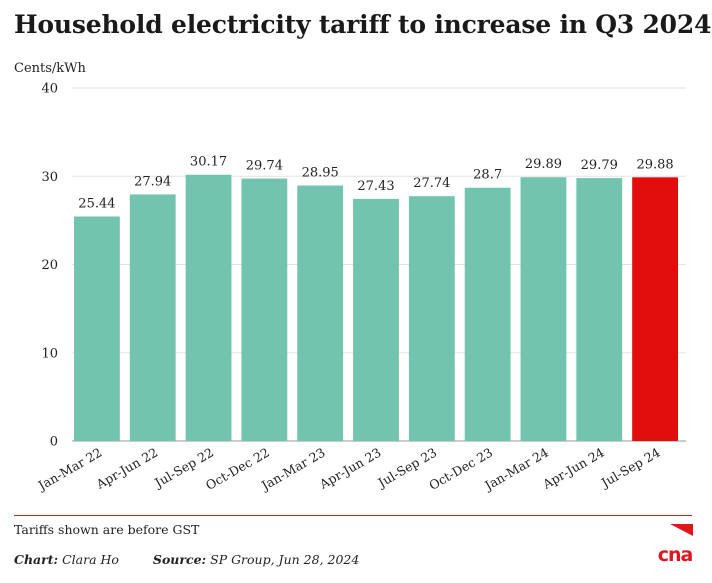 This screenshot has width=712, height=583. I want to click on chart-credit-author: Clara Ho, so click(90, 559).